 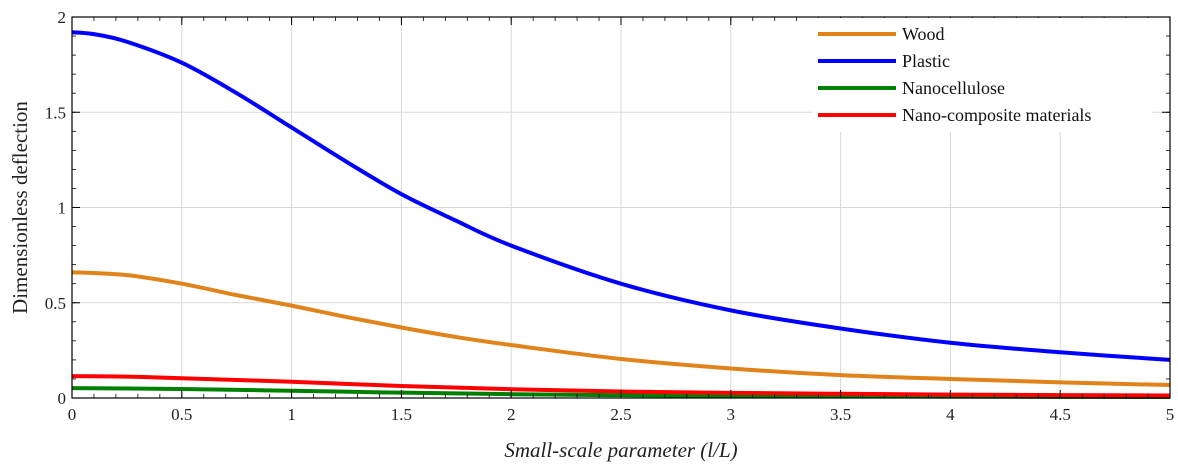 What do you see at coordinates (20, 207) in the screenshot?
I see `y-axis-title: Dimensionless deflection` at bounding box center [20, 207].